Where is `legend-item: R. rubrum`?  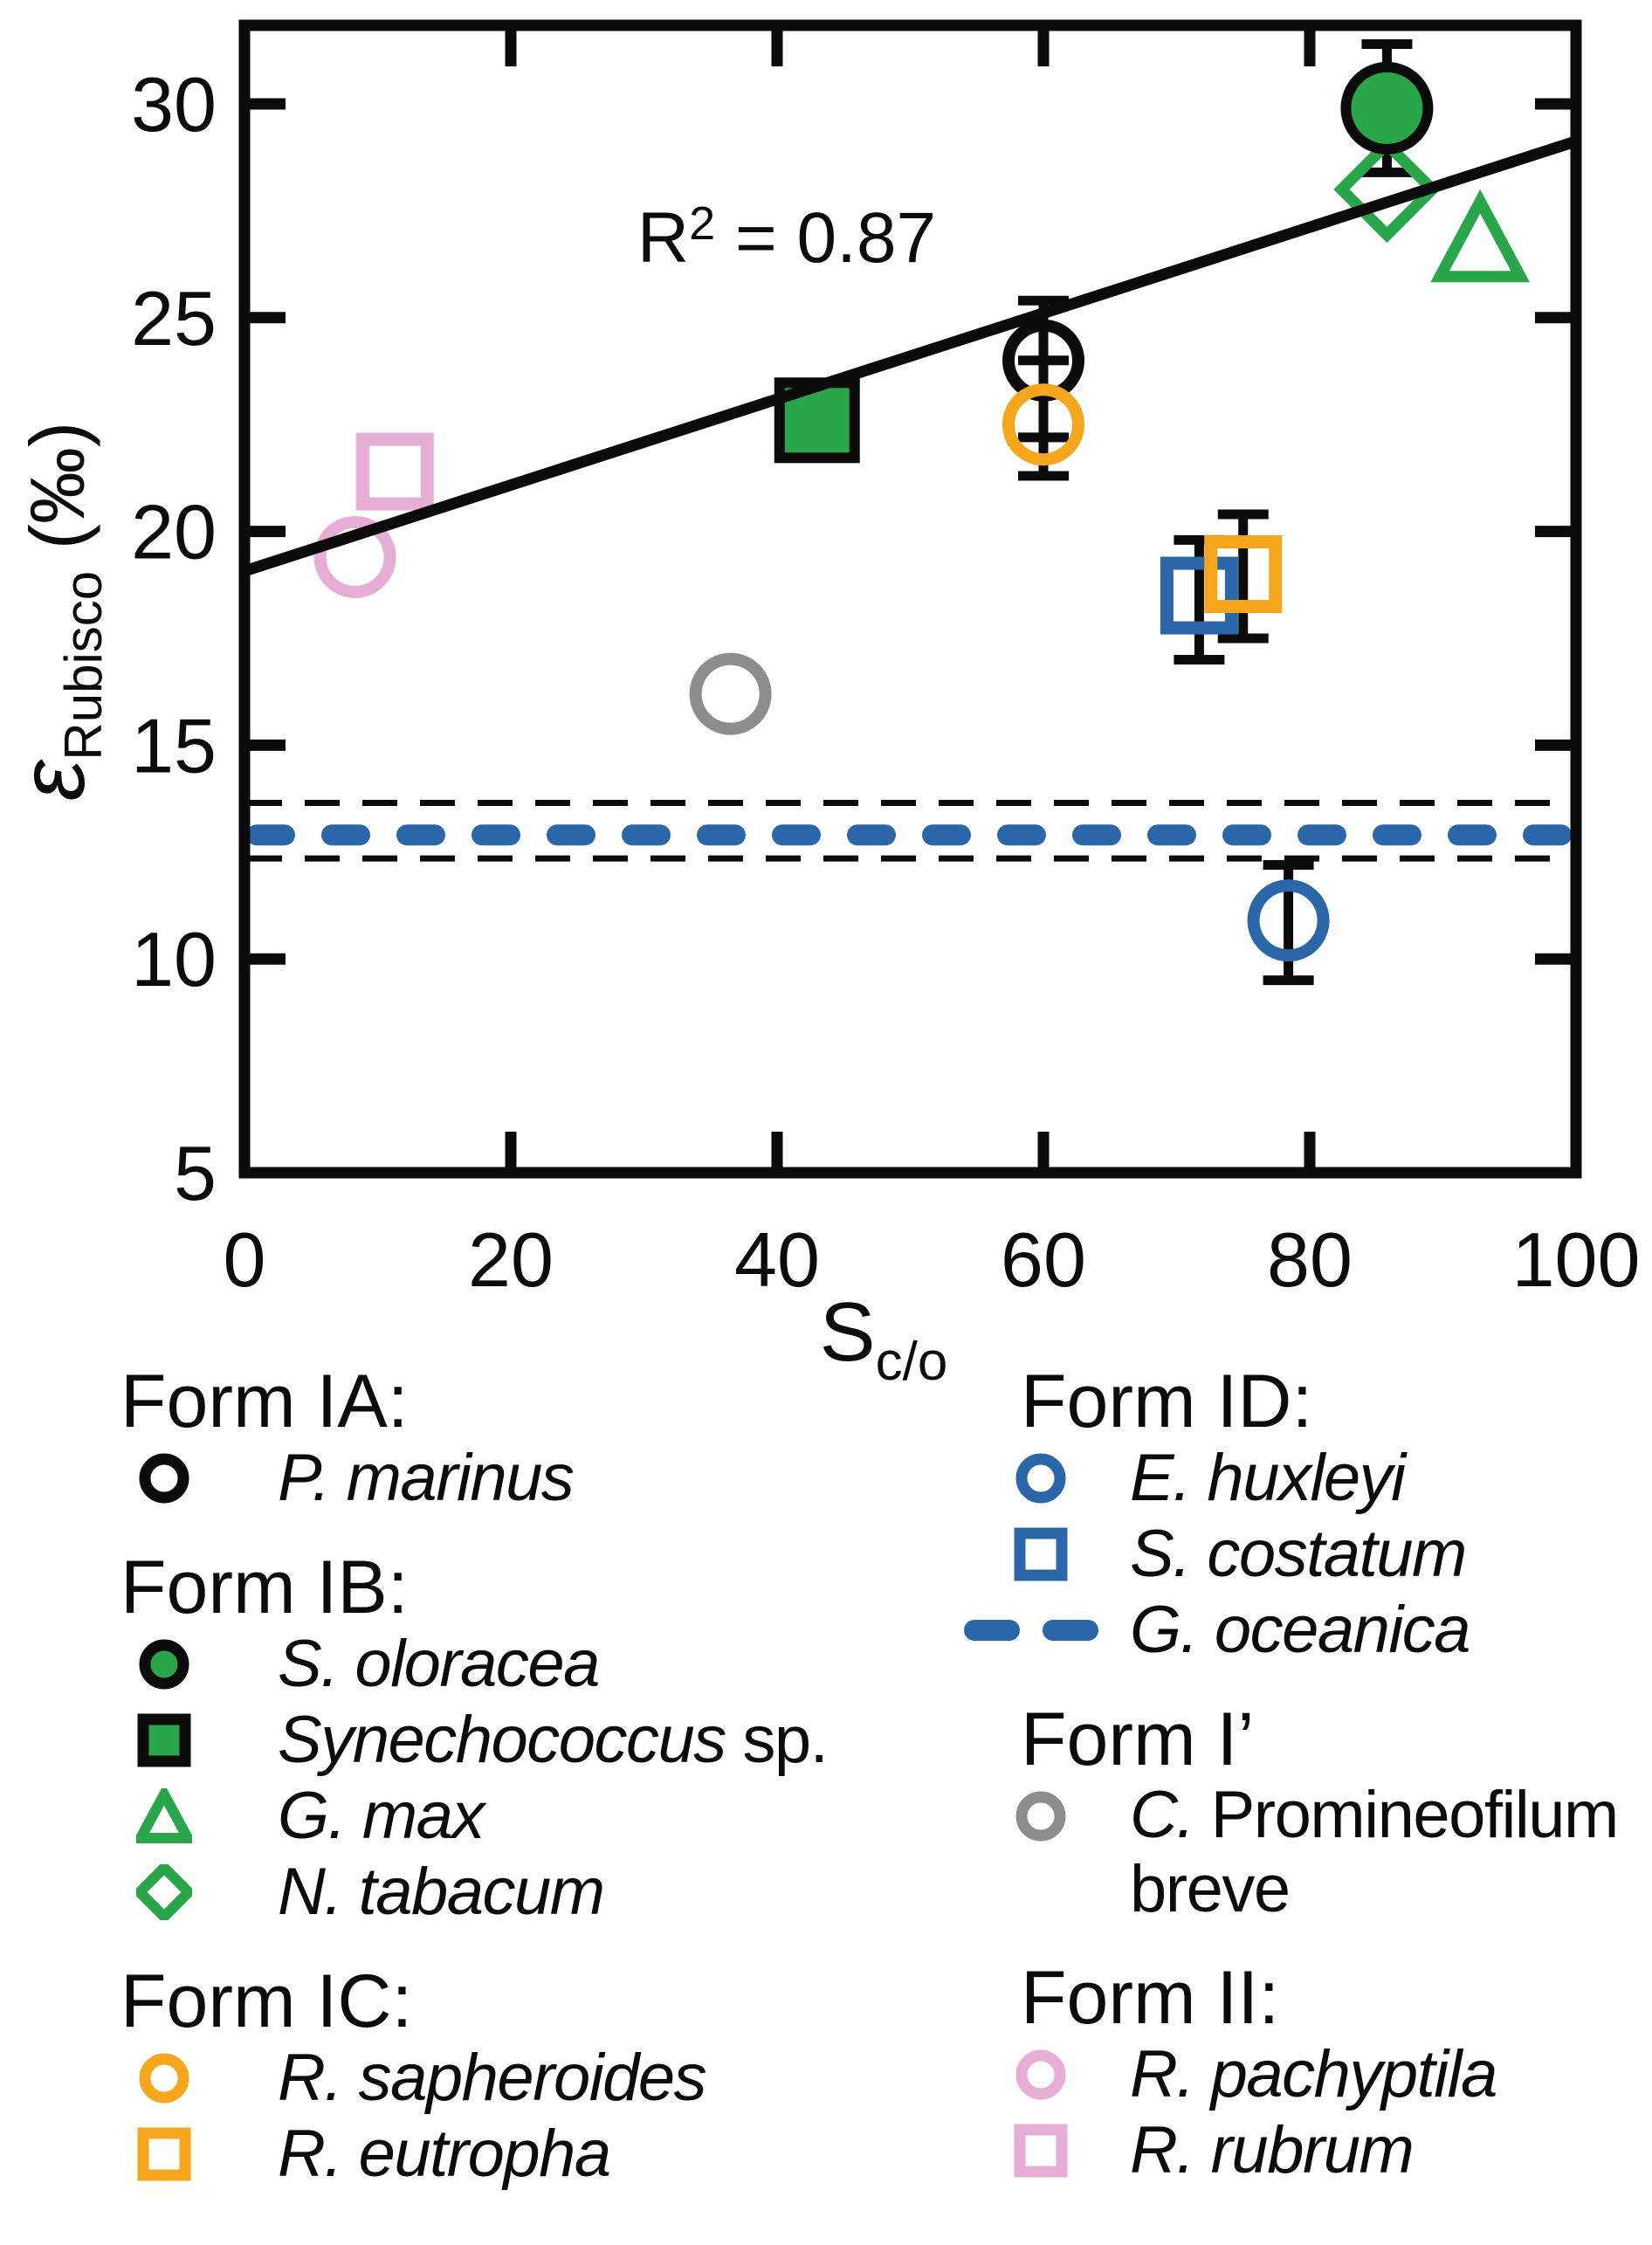 legend-item: R. rubrum is located at coordinates (1332, 2150).